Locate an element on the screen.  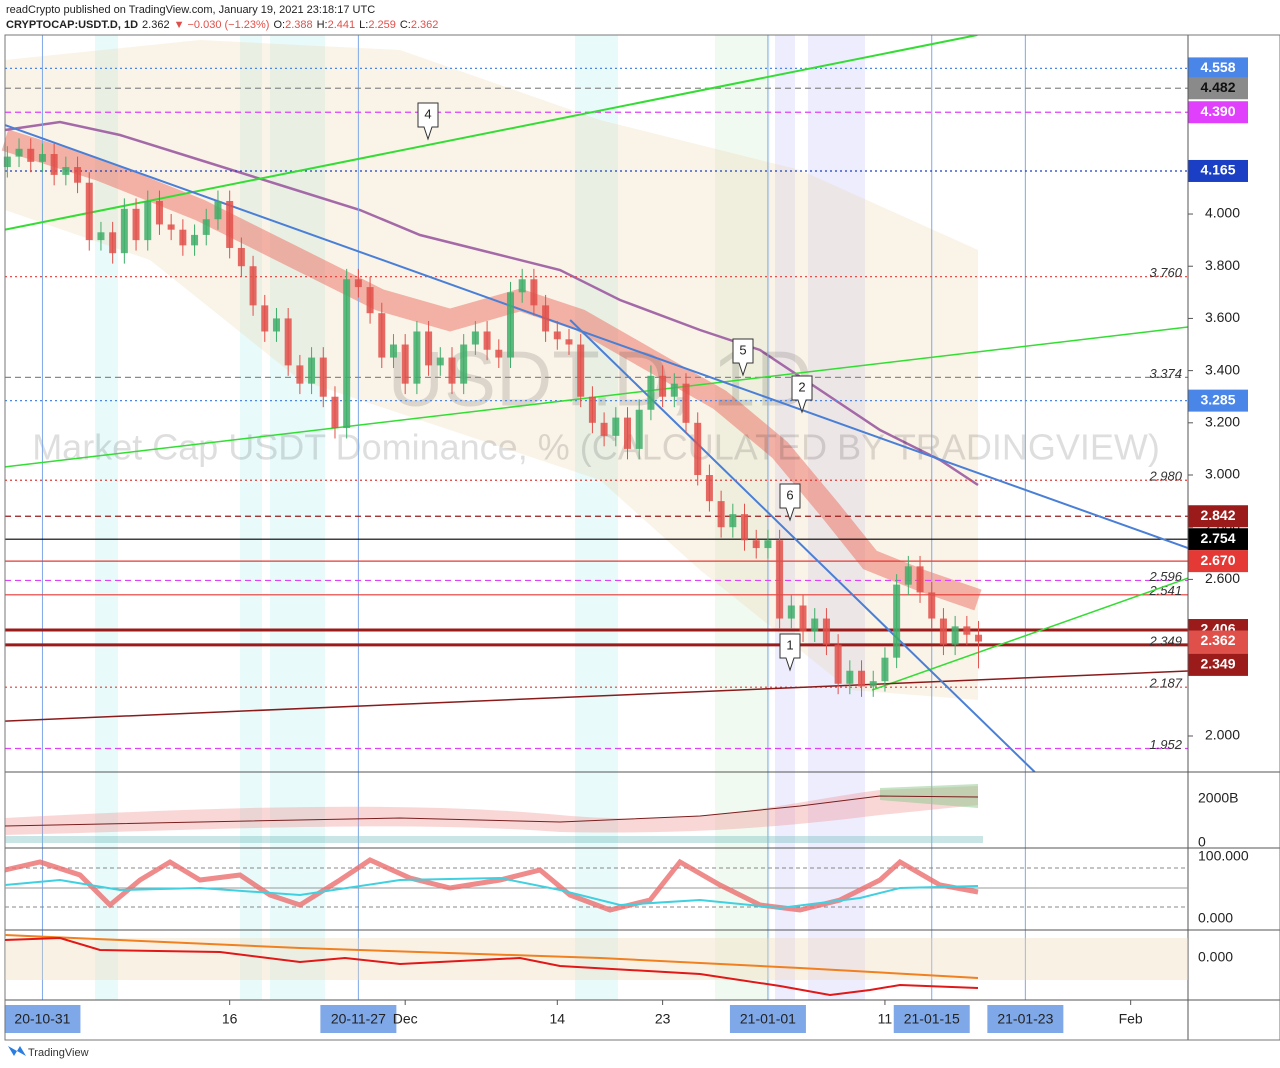
price-box-label: 2.362 is located at coordinates (1217, 640).